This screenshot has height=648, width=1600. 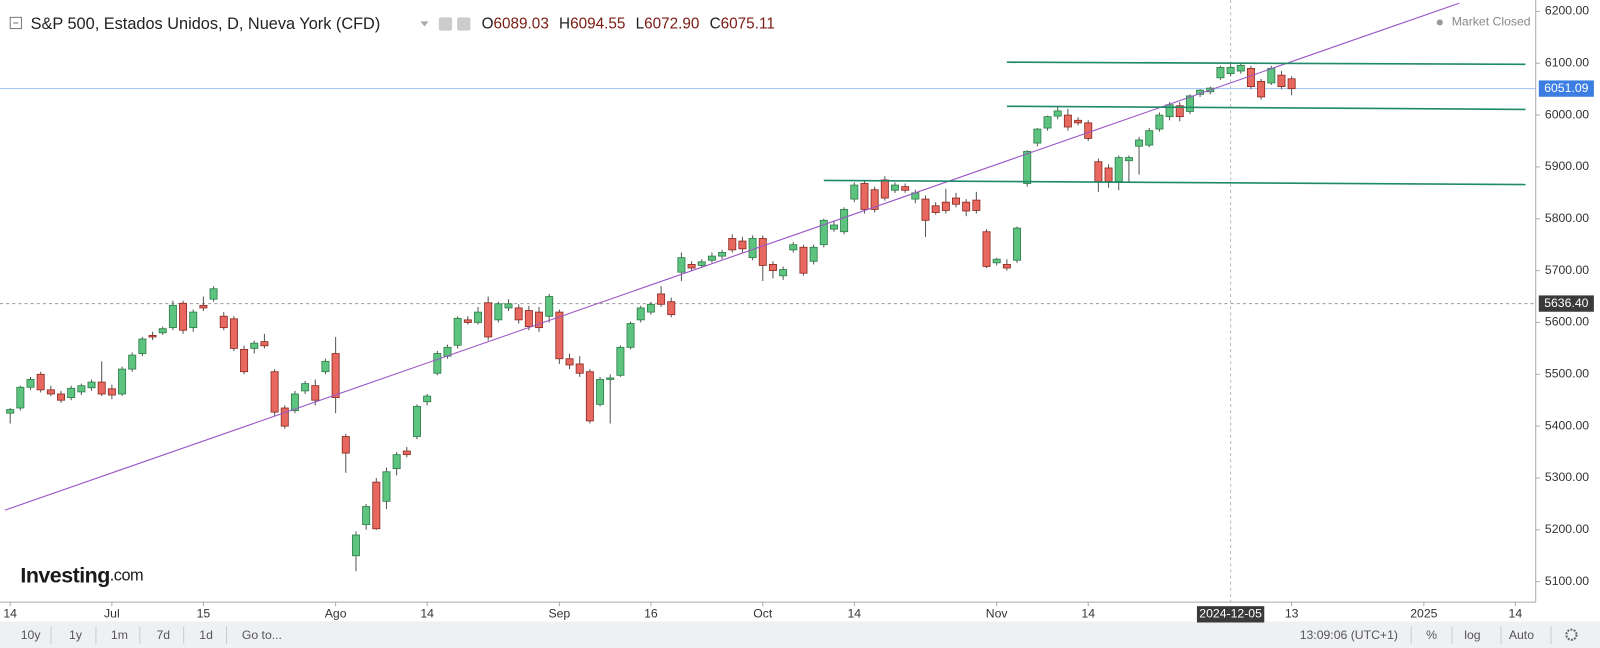 I want to click on x-tick-label: Ago, so click(x=336, y=614).